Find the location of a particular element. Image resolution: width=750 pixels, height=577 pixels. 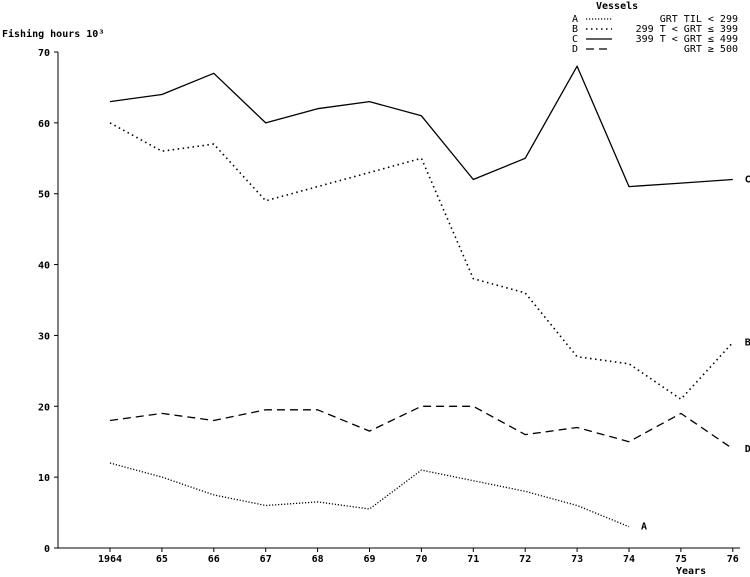

legend-key-a: A is located at coordinates (575, 19).